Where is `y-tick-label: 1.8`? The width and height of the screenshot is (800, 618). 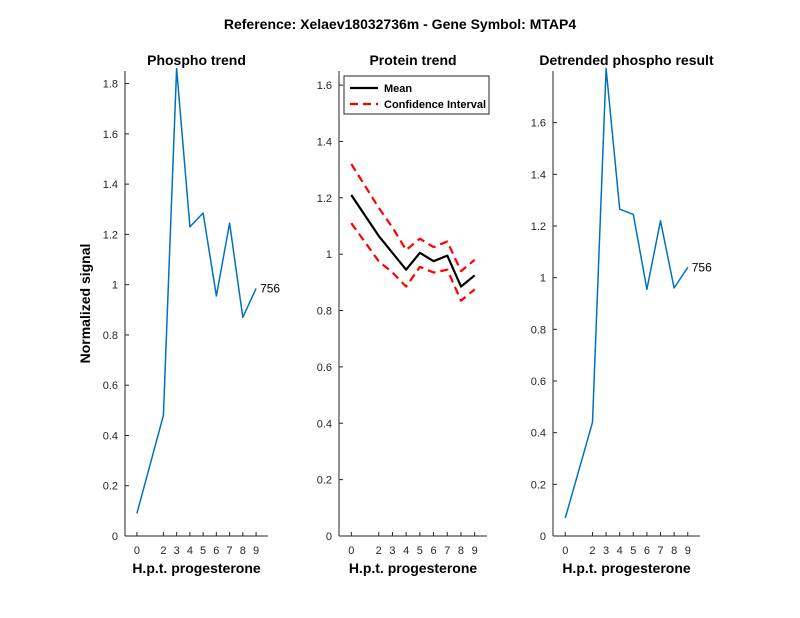 y-tick-label: 1.8 is located at coordinates (110, 85).